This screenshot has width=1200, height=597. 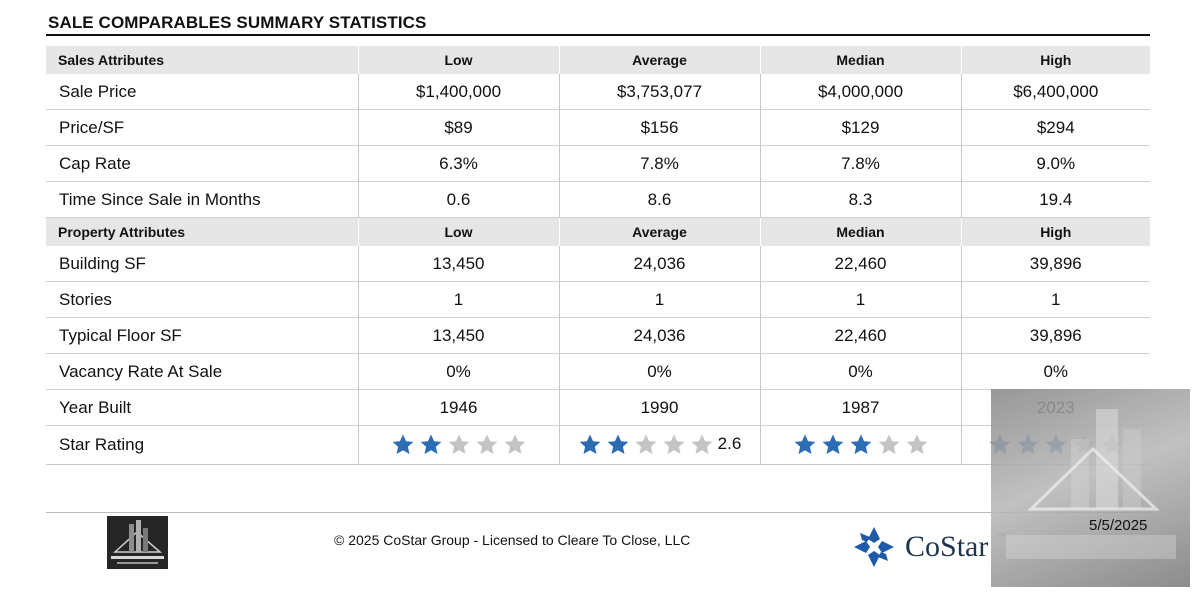 What do you see at coordinates (660, 127) in the screenshot?
I see `cell-average: $156` at bounding box center [660, 127].